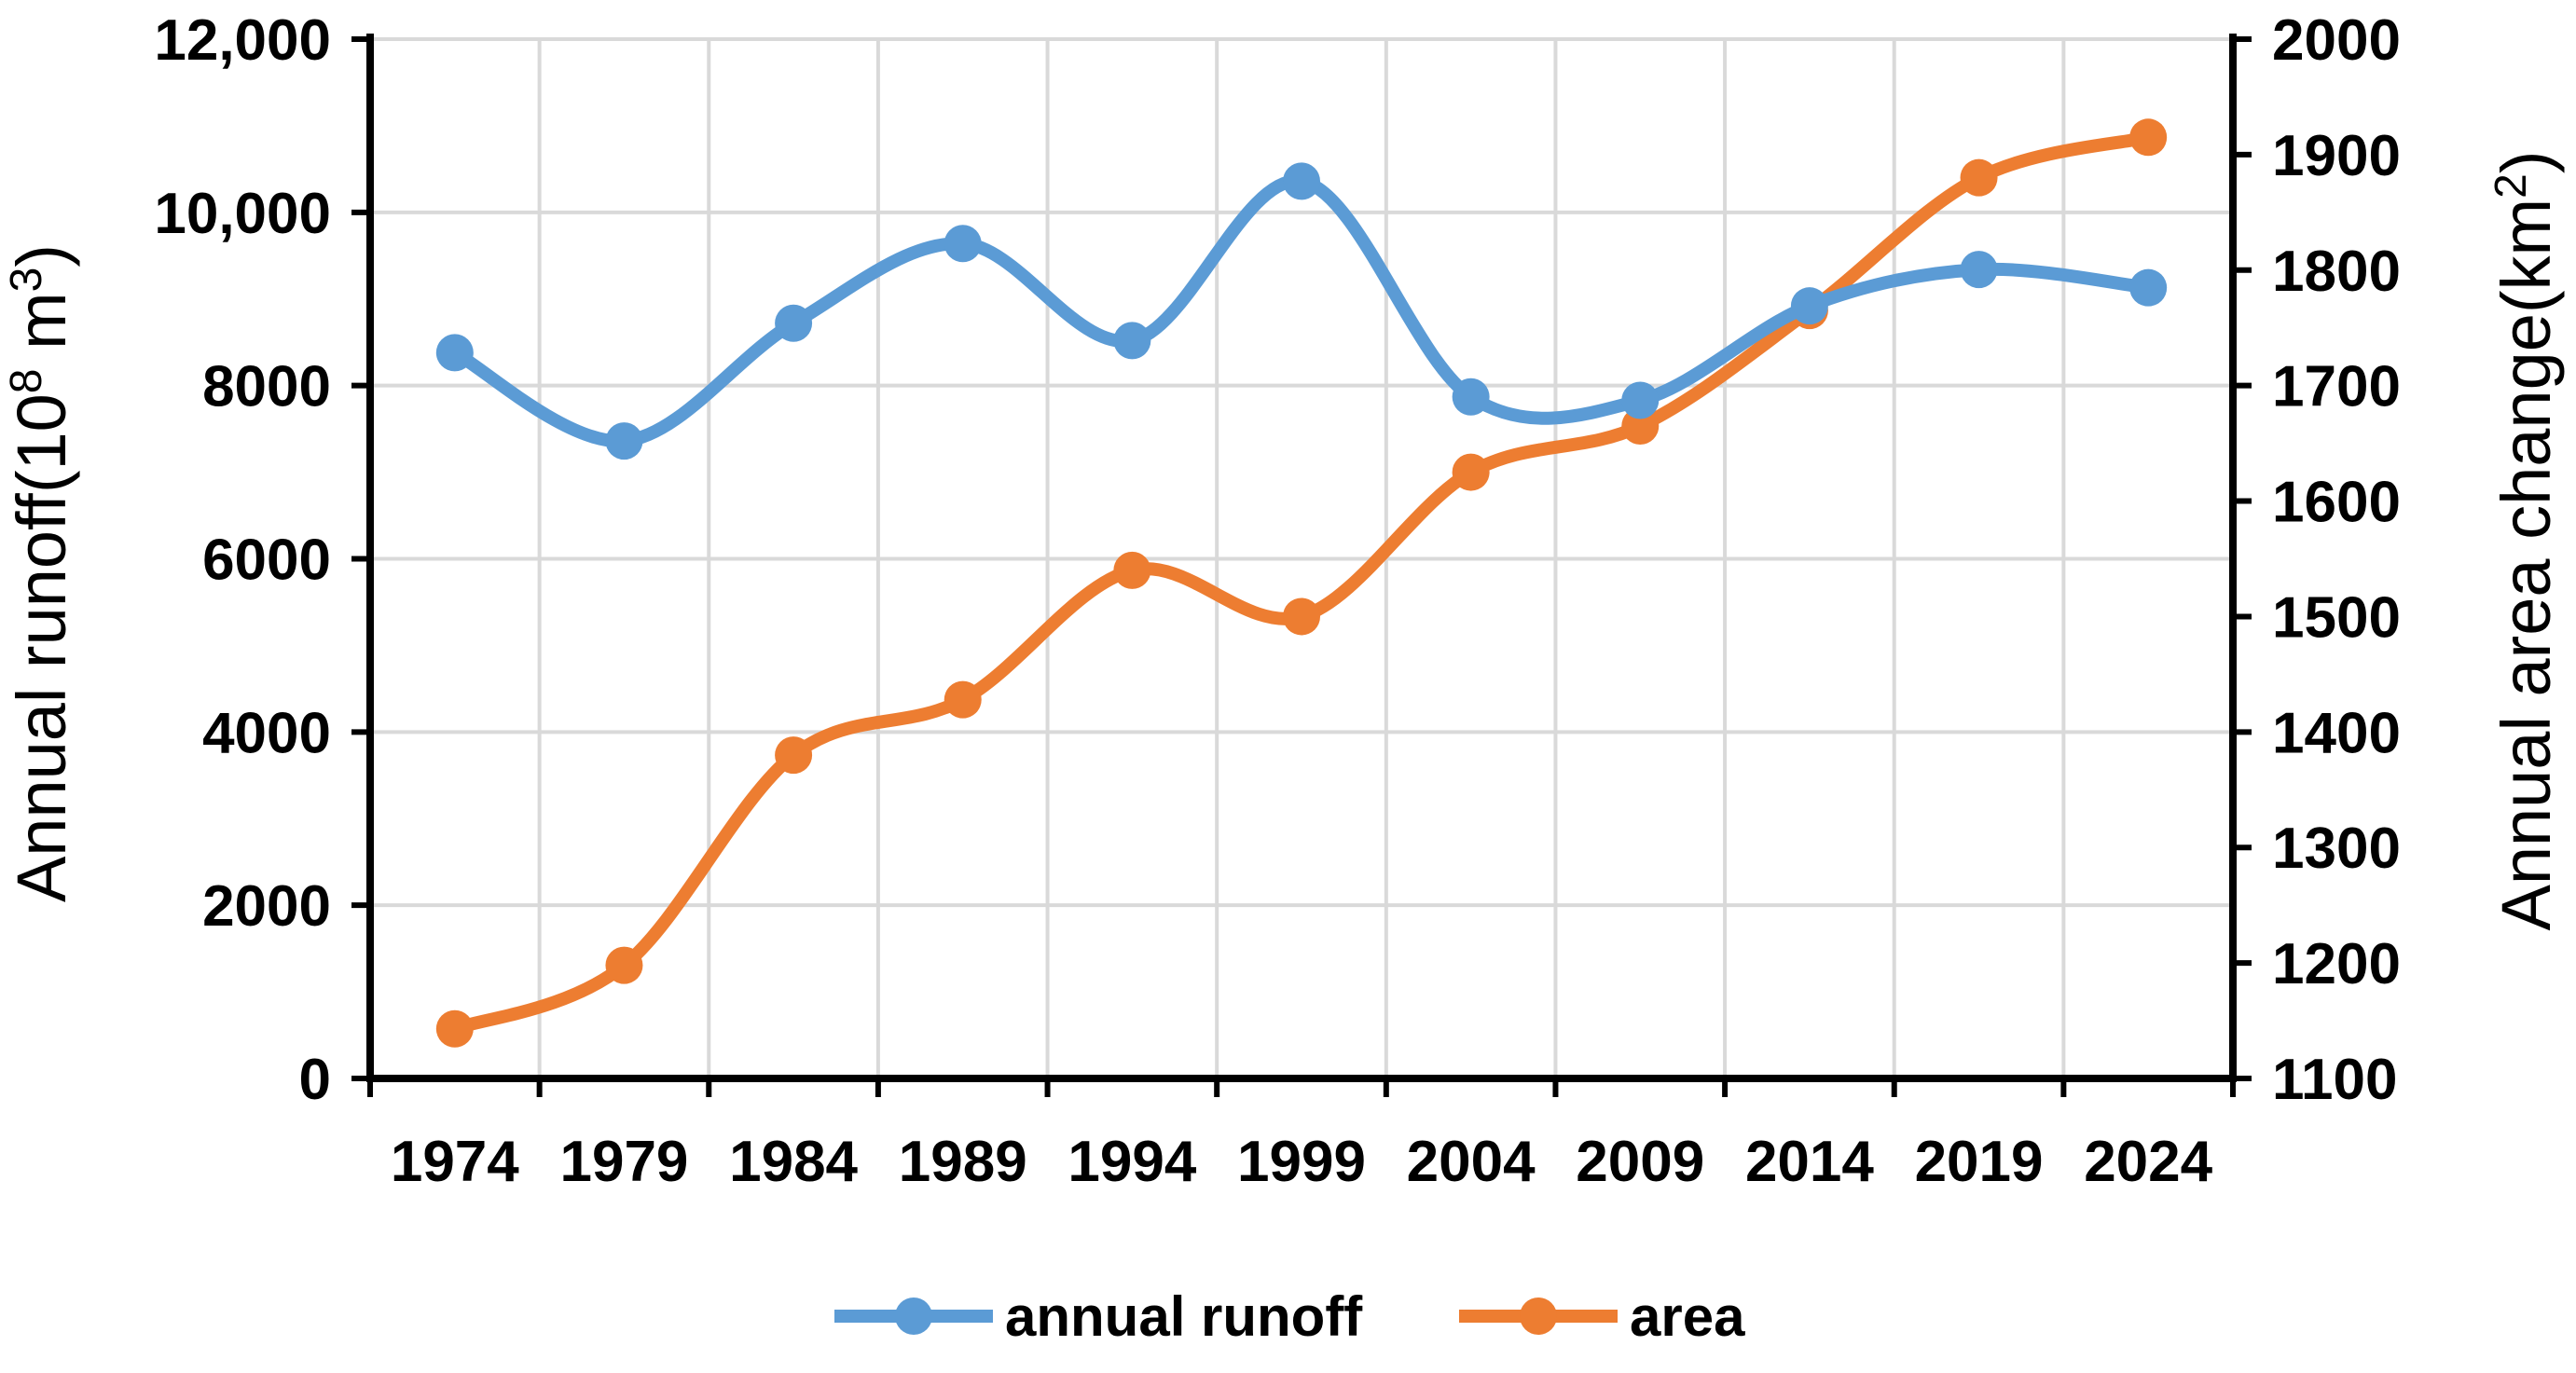  Describe the element at coordinates (2336, 272) in the screenshot. I see `right-y-tick-label: 1800` at that location.